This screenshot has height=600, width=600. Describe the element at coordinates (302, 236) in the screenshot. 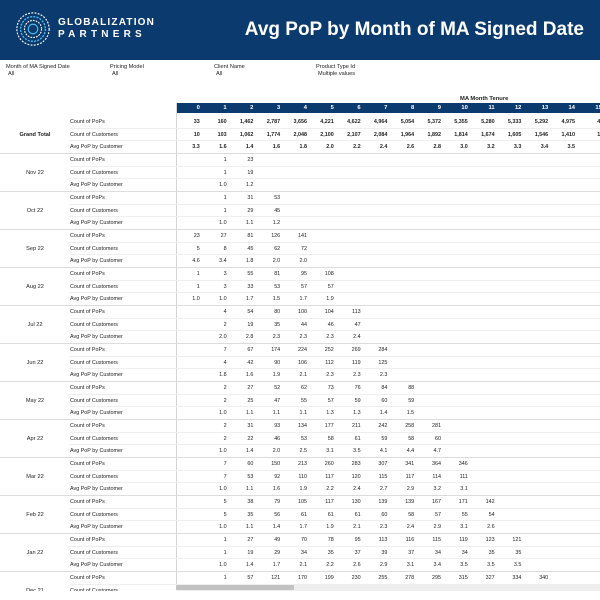

I see `table-cell: 141` at that location.